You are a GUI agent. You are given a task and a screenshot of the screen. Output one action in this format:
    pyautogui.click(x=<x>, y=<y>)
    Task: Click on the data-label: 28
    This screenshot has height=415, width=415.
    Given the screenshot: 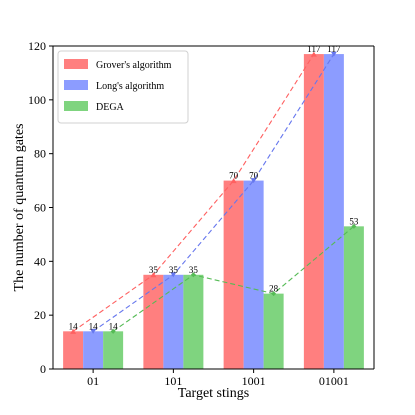 What is the action you would take?
    pyautogui.click(x=274, y=289)
    